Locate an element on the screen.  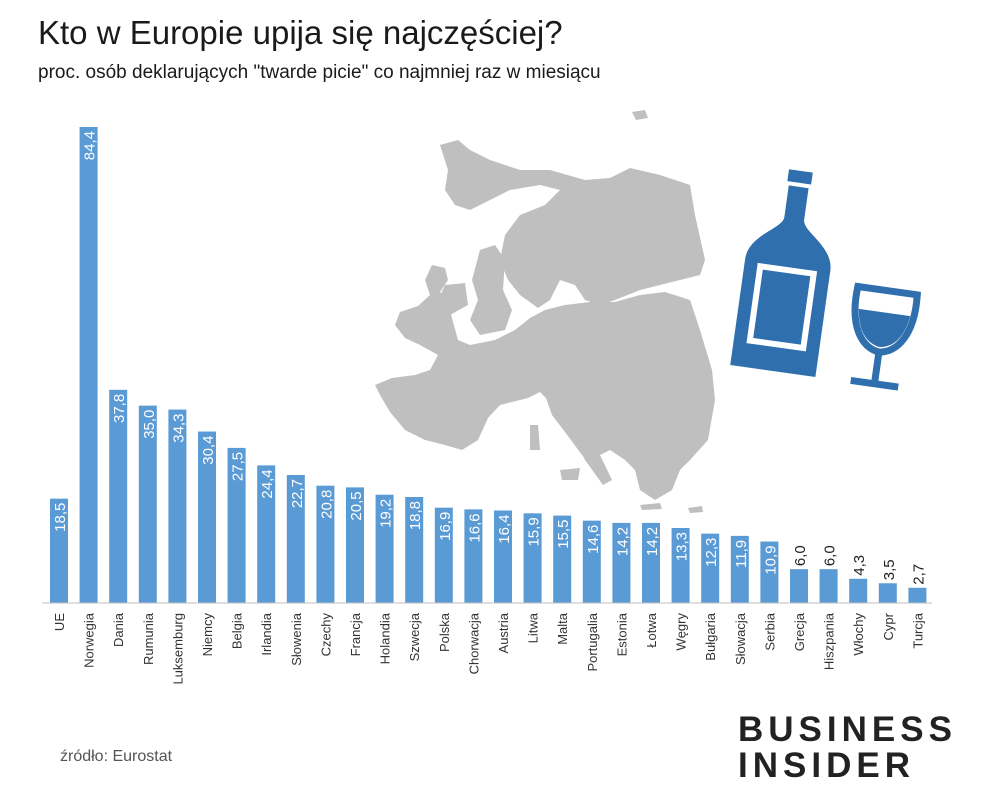
bar-value-label: 16,9 is located at coordinates (445, 526).